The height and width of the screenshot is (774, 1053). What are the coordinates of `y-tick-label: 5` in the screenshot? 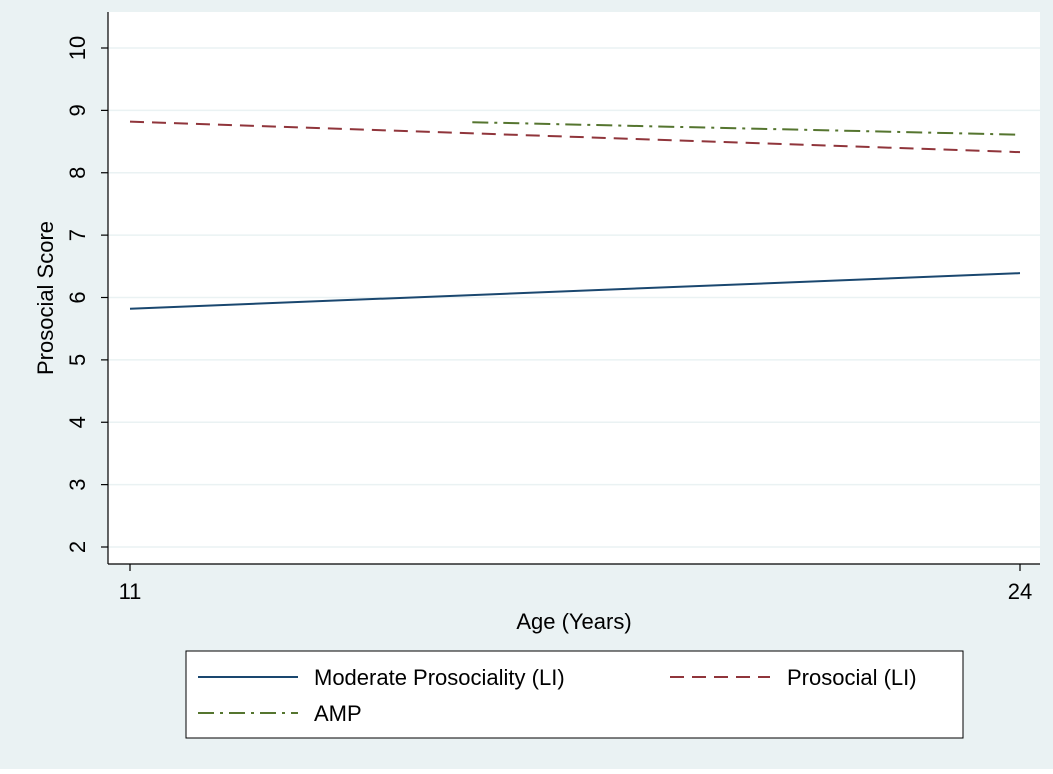 It's located at (77, 360).